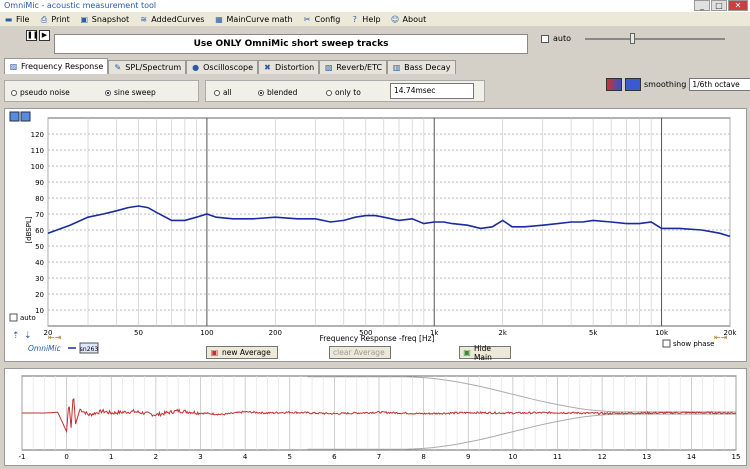  What do you see at coordinates (379, 457) in the screenshot?
I see `ir-x-tick-label: 7` at bounding box center [379, 457].